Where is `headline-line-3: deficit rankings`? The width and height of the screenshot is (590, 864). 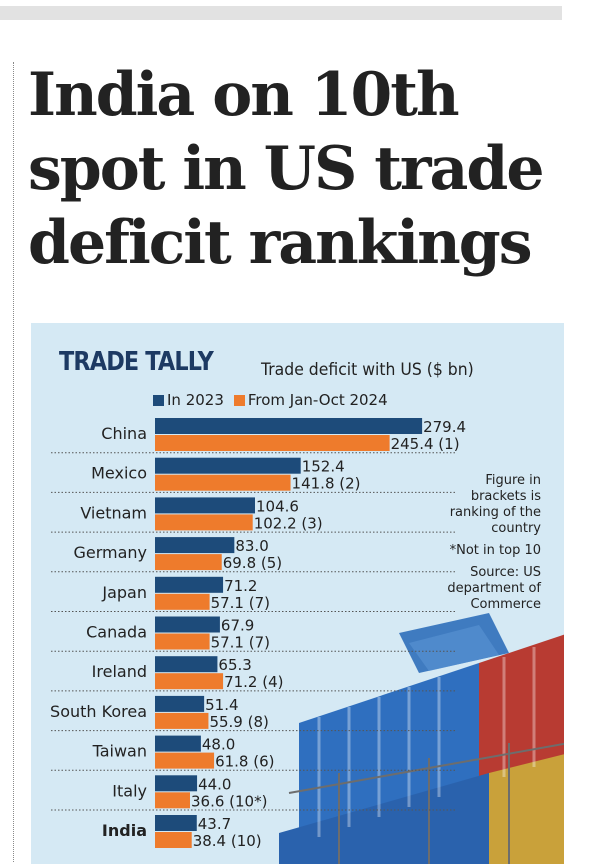 headline-line-3: deficit rankings is located at coordinates (280, 243).